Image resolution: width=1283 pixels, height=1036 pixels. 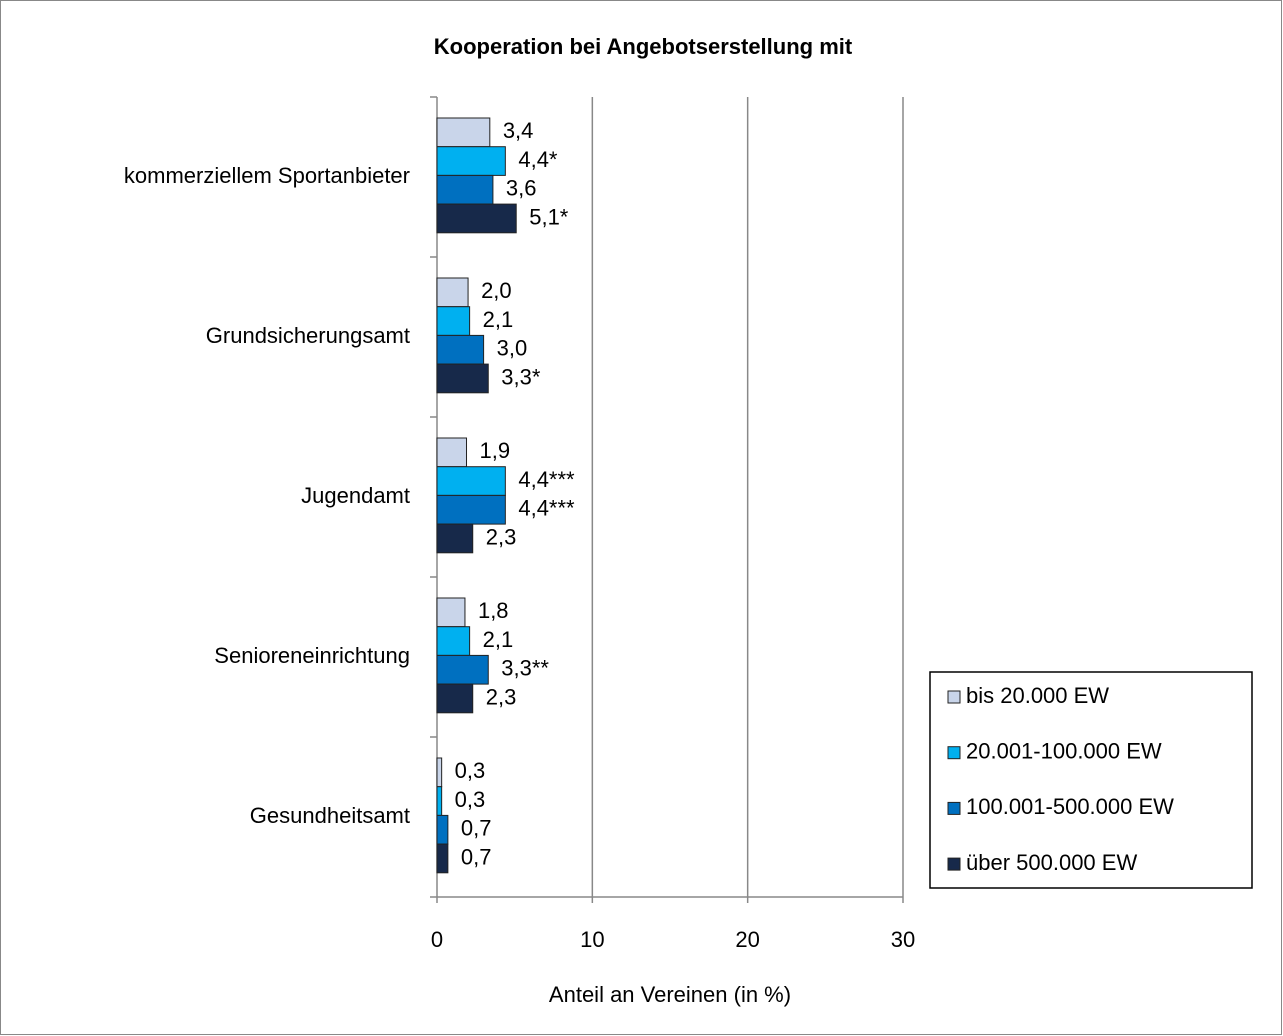 I want to click on value-label: 3,3*, so click(x=521, y=376).